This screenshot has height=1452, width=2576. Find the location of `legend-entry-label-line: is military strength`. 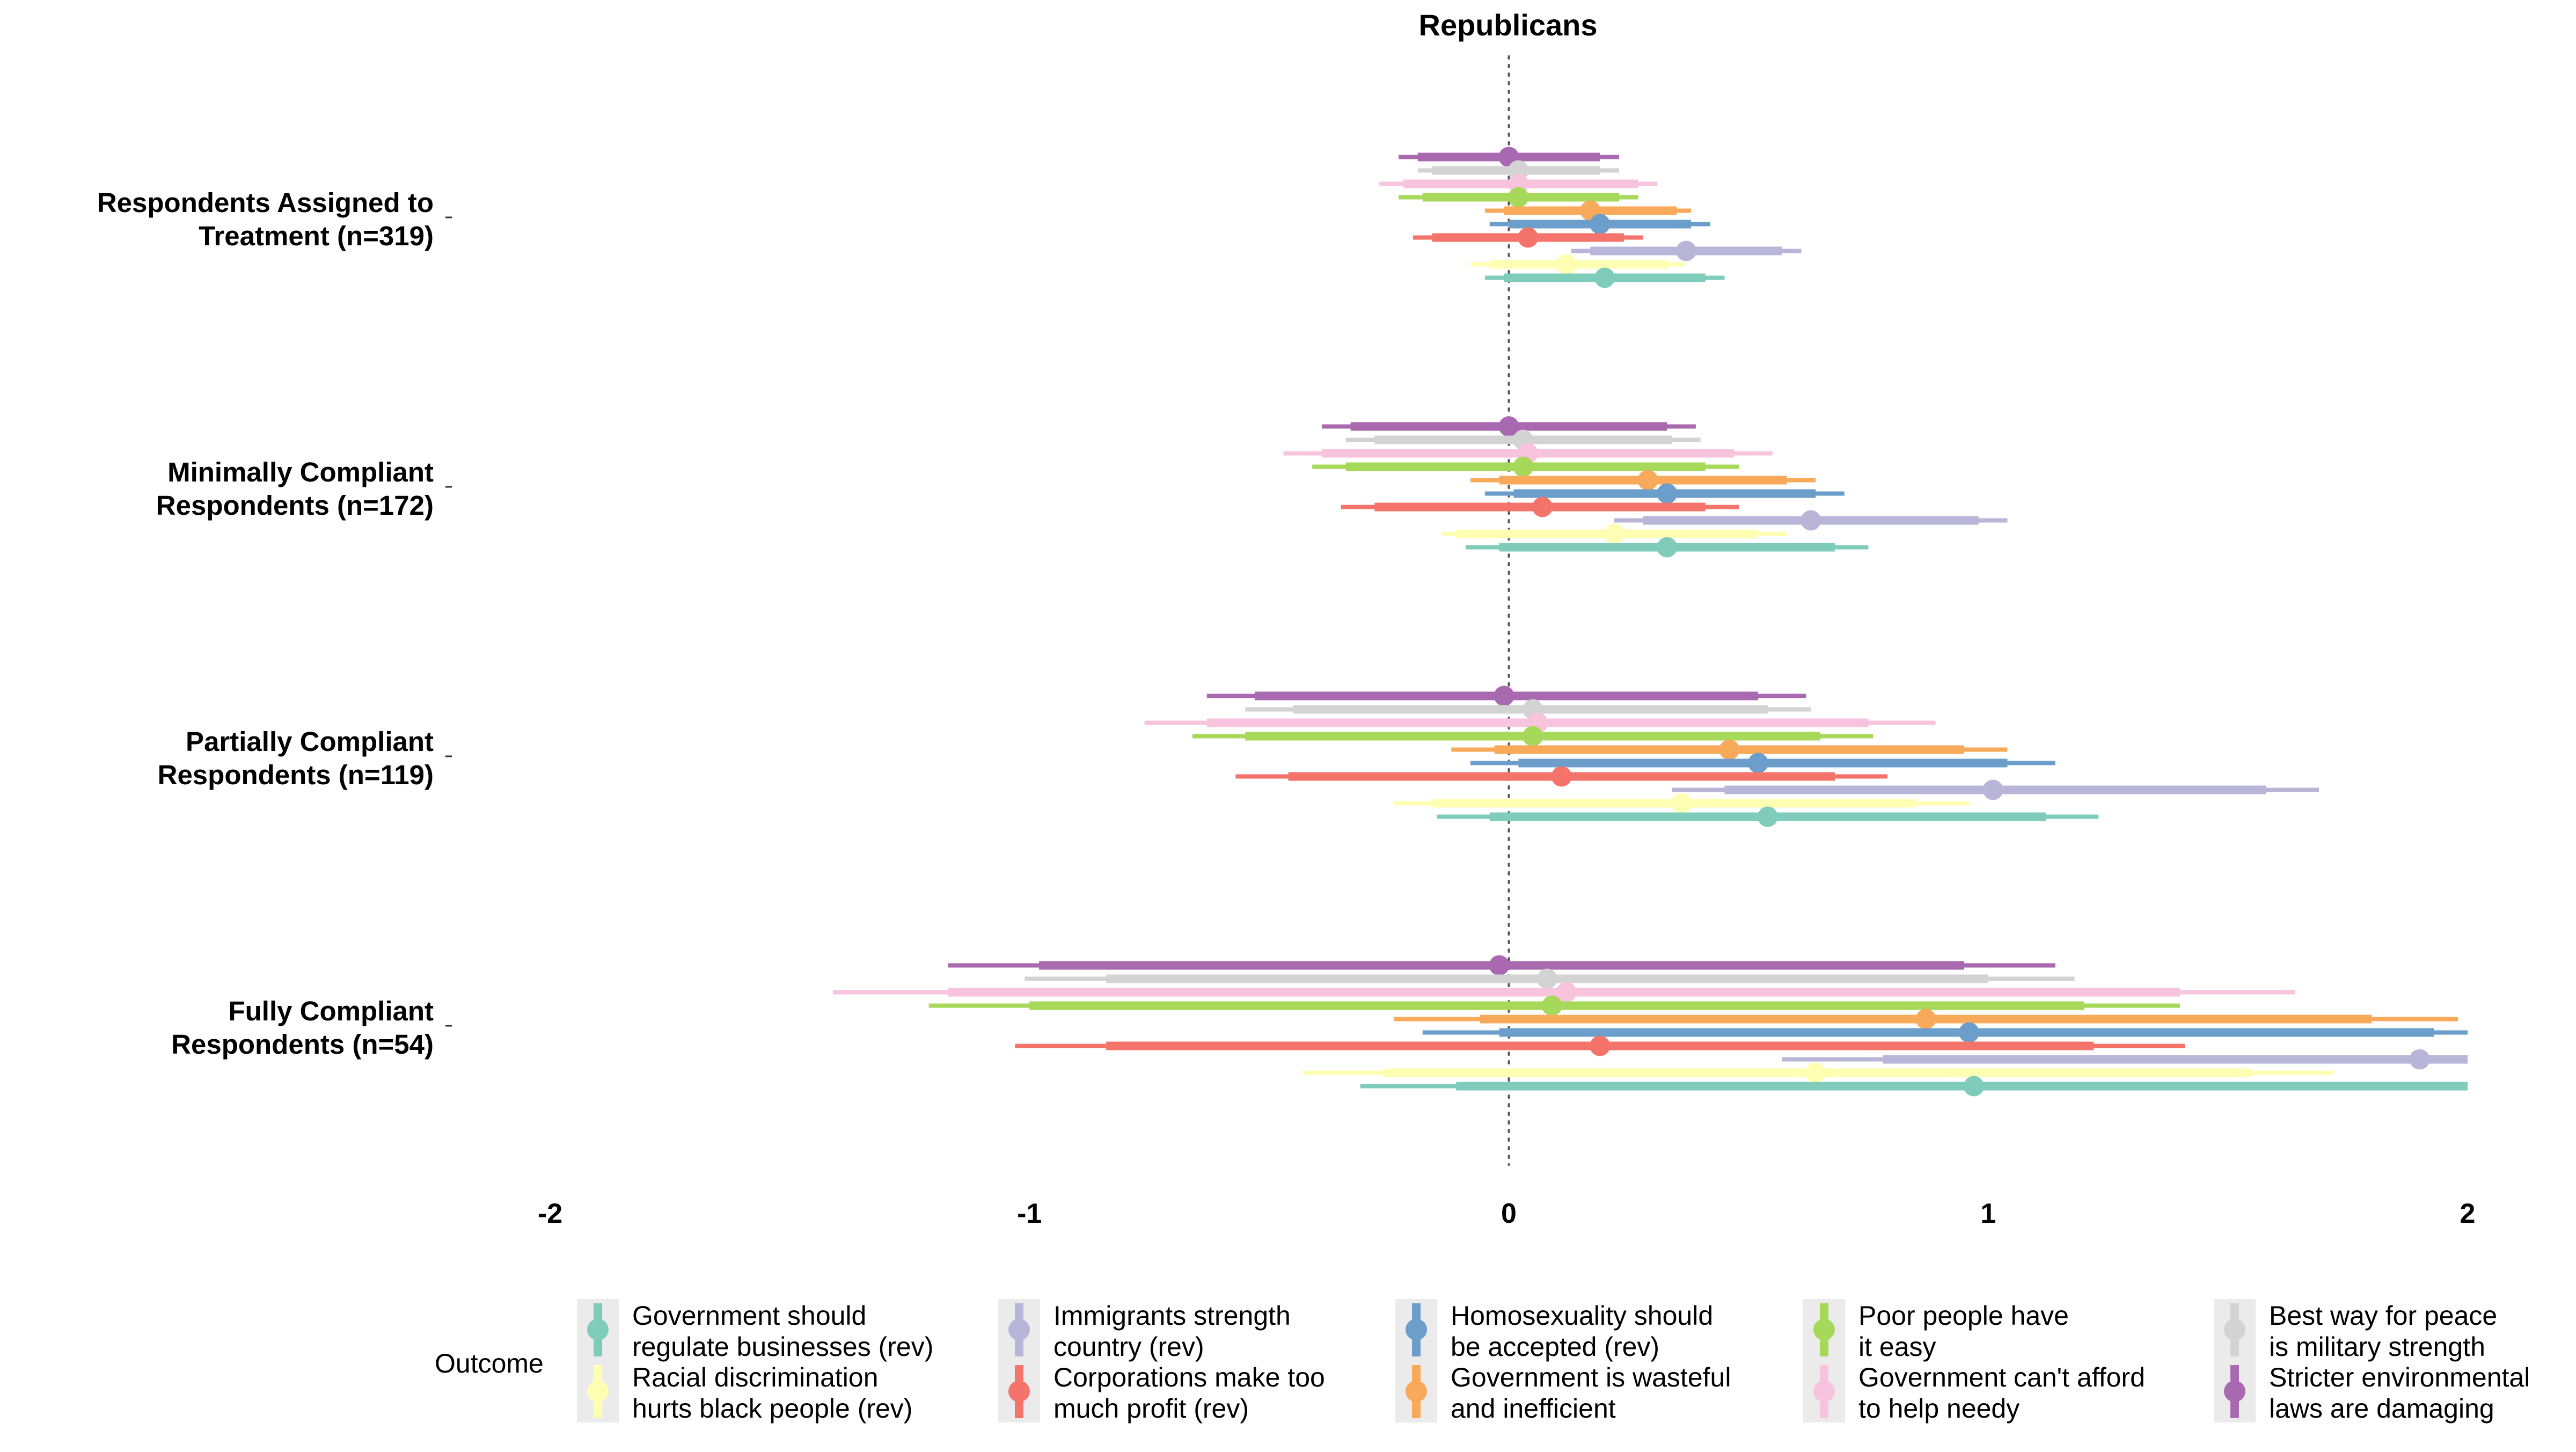

legend-entry-label-line: is military strength is located at coordinates (2377, 1347).